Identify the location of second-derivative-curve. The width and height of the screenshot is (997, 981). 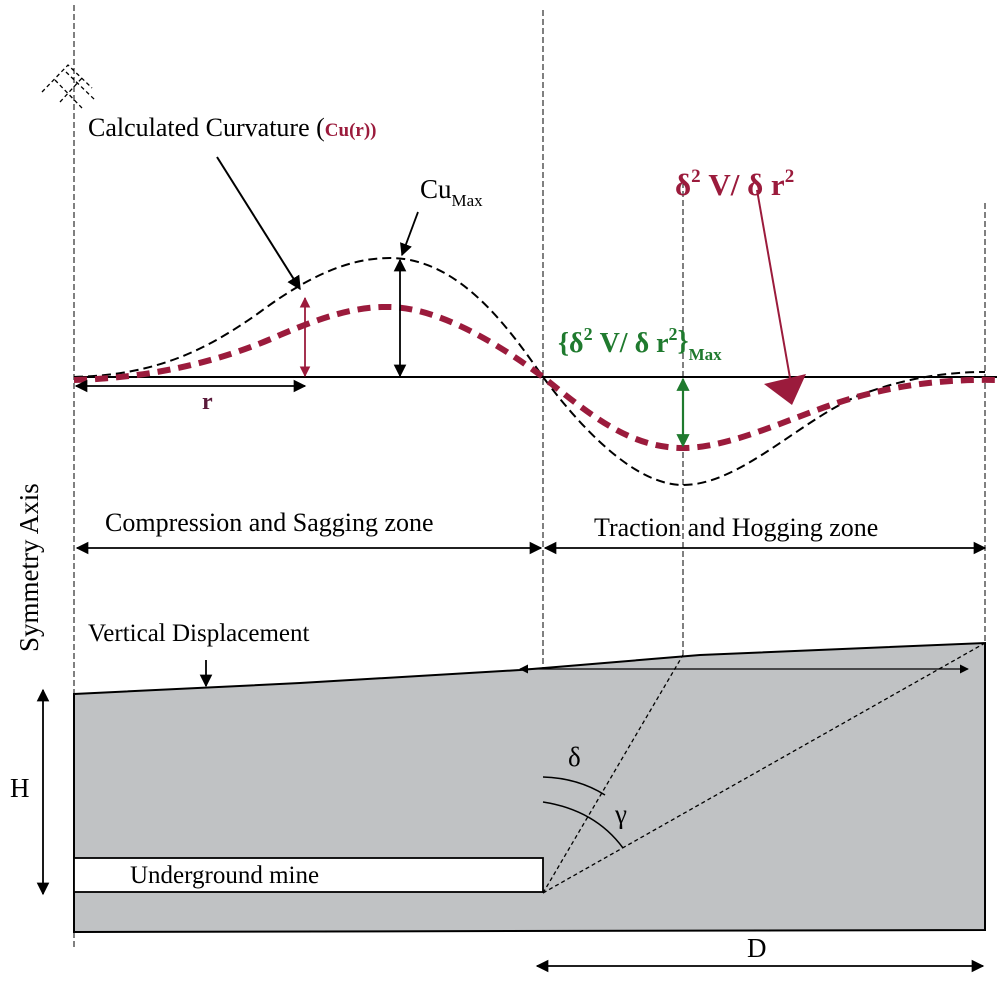
(535, 377).